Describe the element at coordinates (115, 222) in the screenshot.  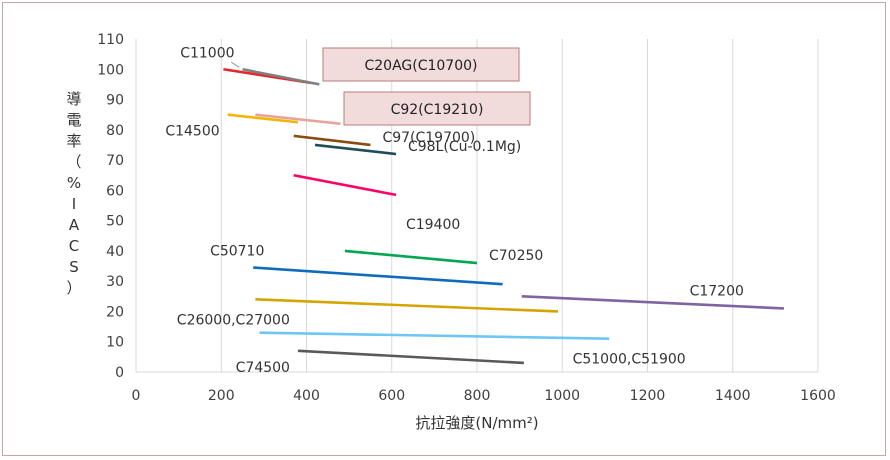
I see `y-tick-label: 50` at that location.